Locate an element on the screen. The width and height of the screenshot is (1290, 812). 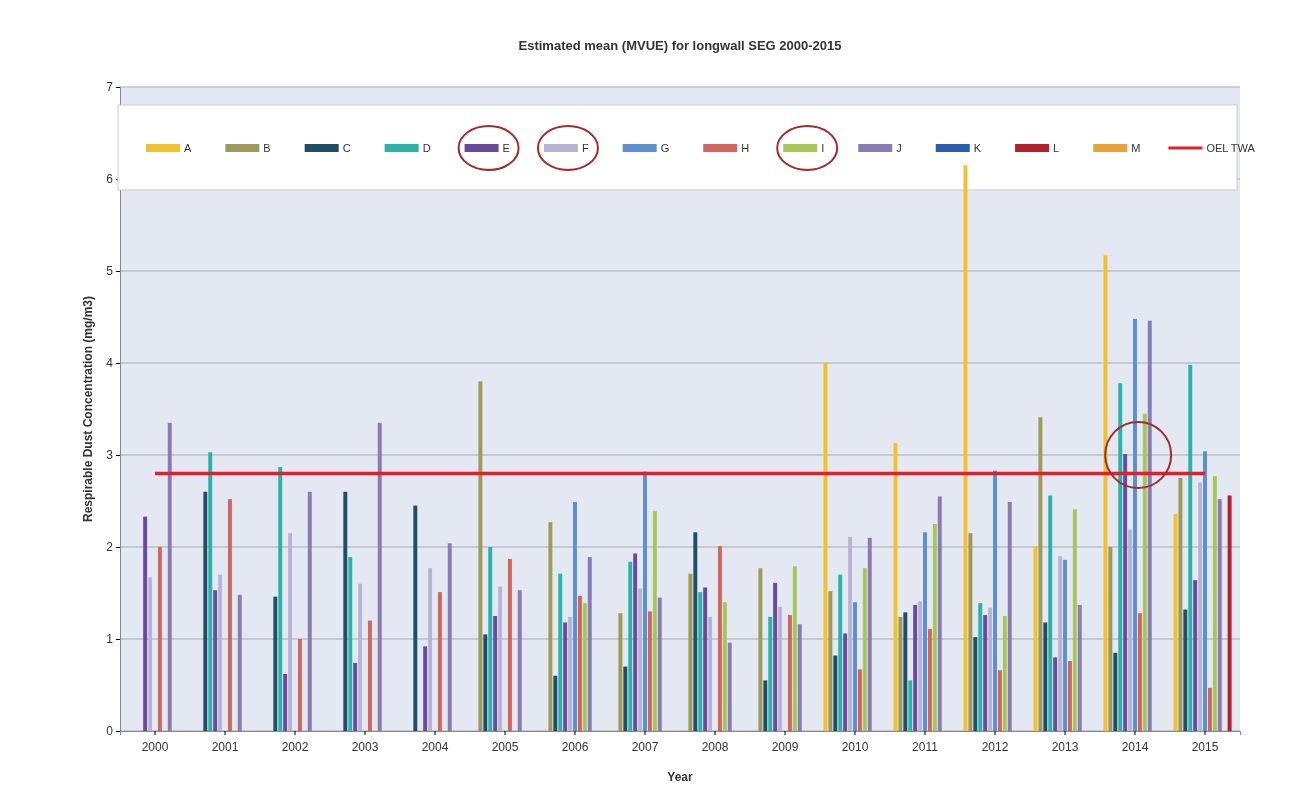
chart-title: Estimated mean (MVUE) for longwall SEG 2000-2015 is located at coordinates (680, 45).